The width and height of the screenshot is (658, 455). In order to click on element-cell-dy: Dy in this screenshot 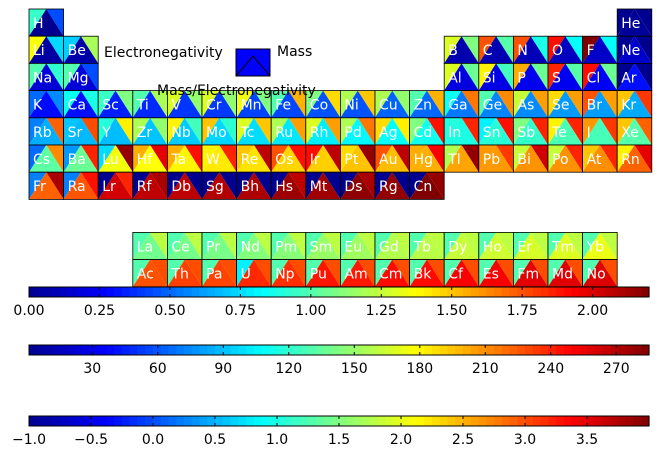, I will do `click(461, 245)`.